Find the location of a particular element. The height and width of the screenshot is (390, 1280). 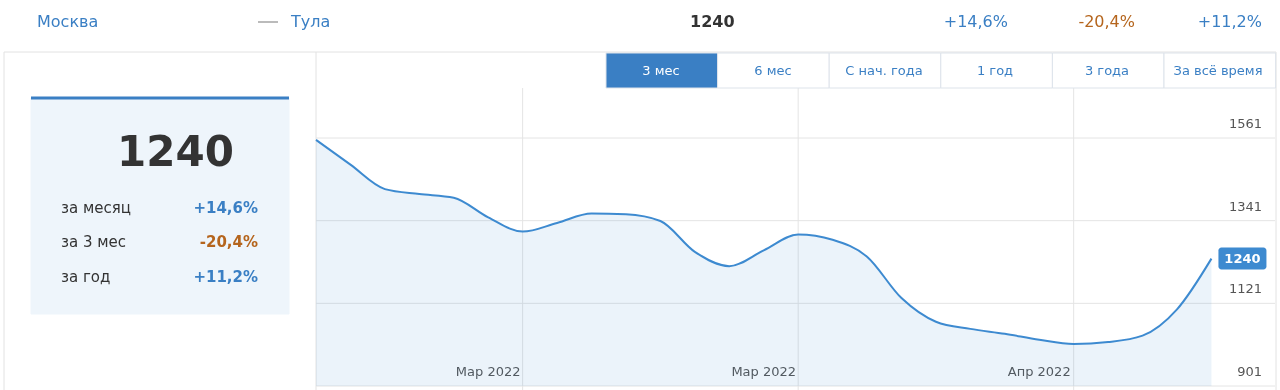

text: За всё время is located at coordinates (1218, 70).